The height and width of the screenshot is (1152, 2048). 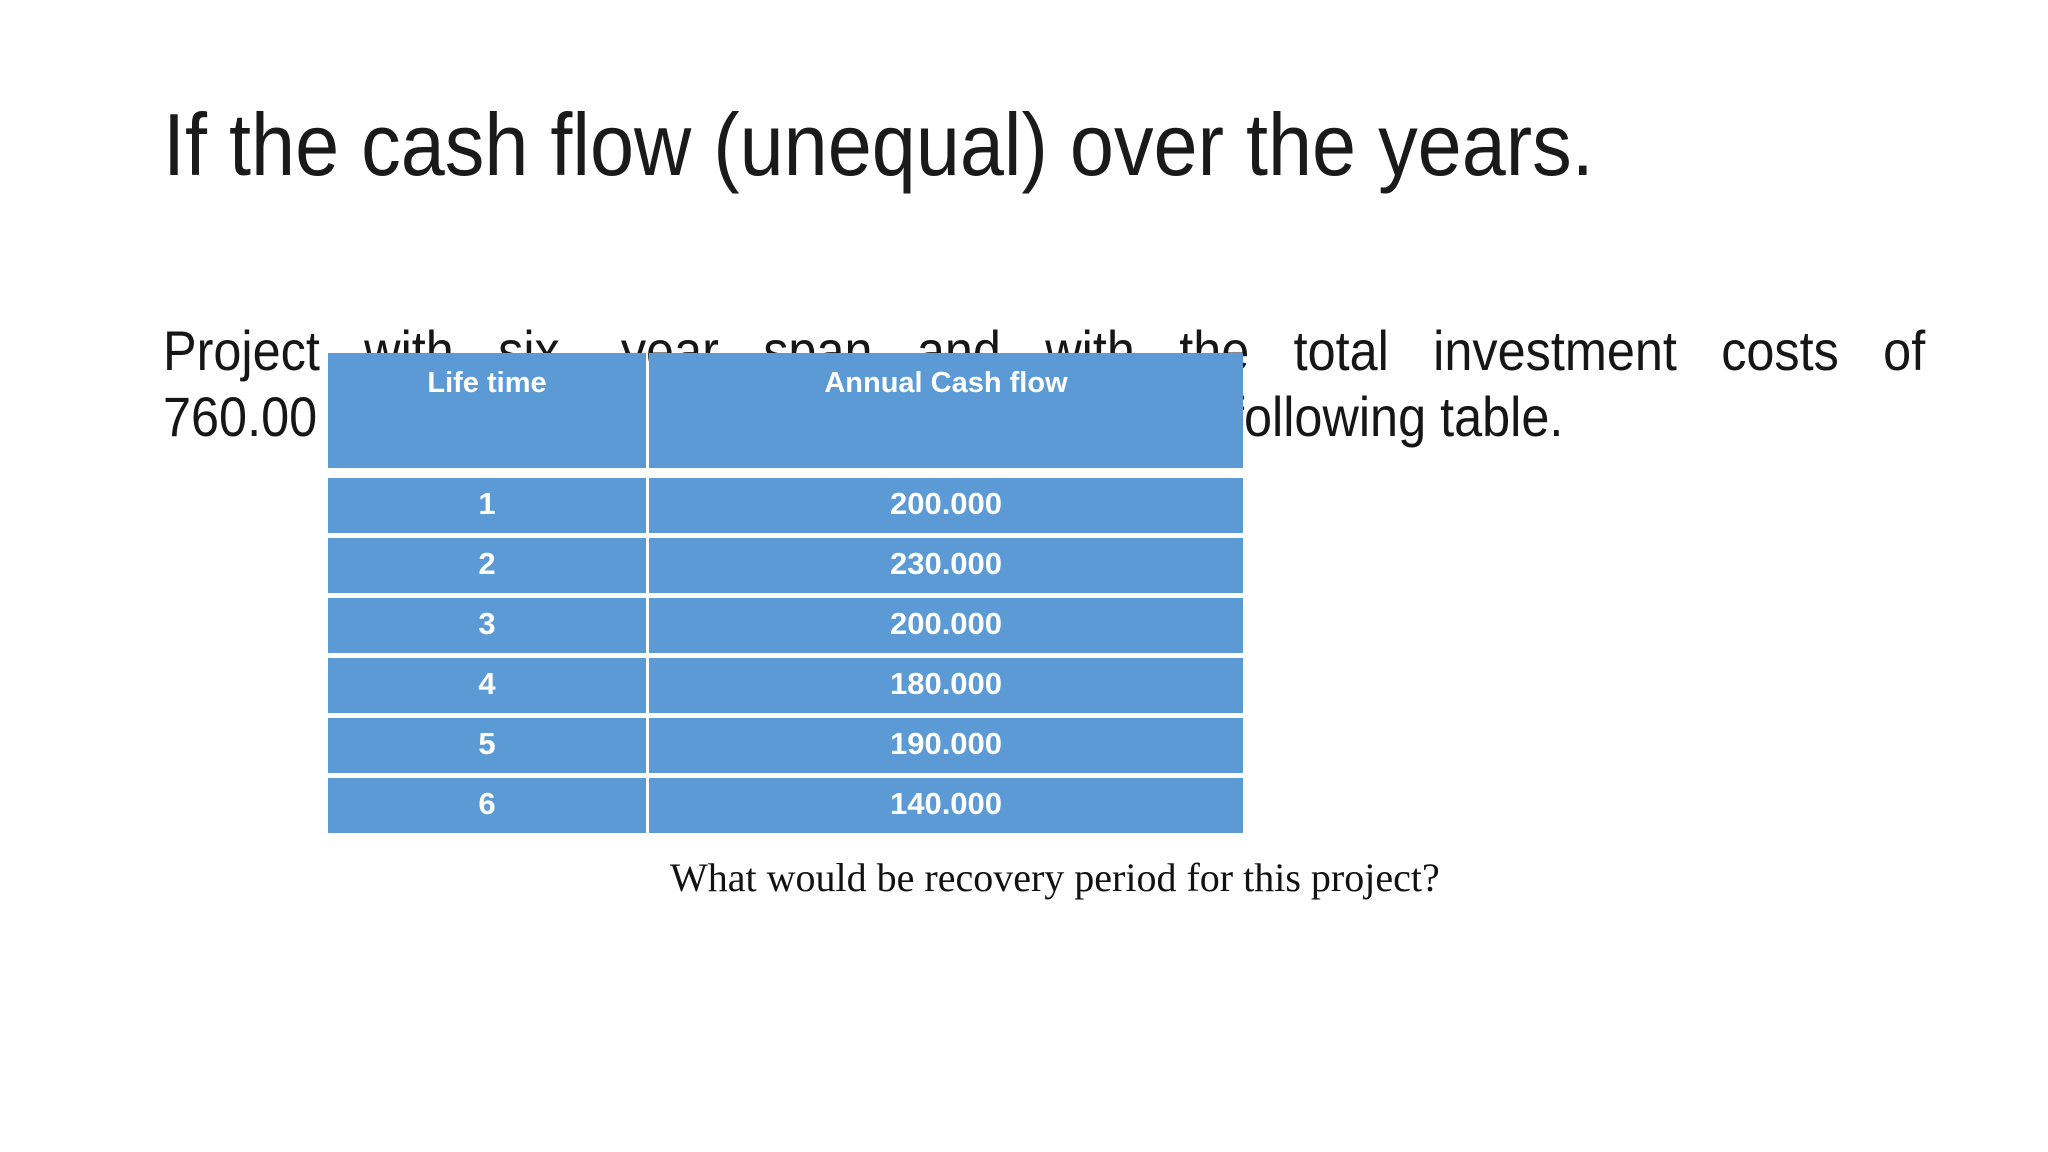 I want to click on lifetime-header-cell: Life time, so click(x=487, y=410).